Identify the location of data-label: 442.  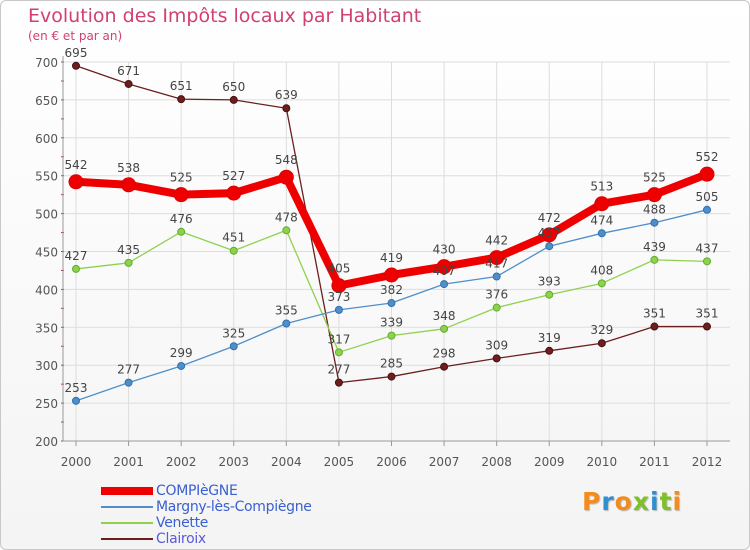
(496, 241).